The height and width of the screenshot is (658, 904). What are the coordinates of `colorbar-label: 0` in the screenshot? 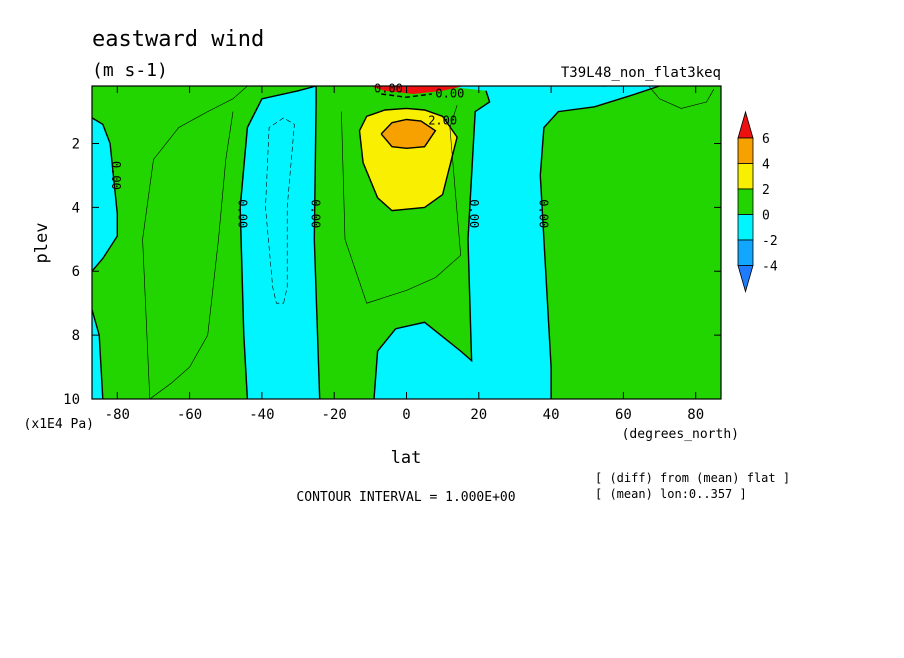 It's located at (766, 216).